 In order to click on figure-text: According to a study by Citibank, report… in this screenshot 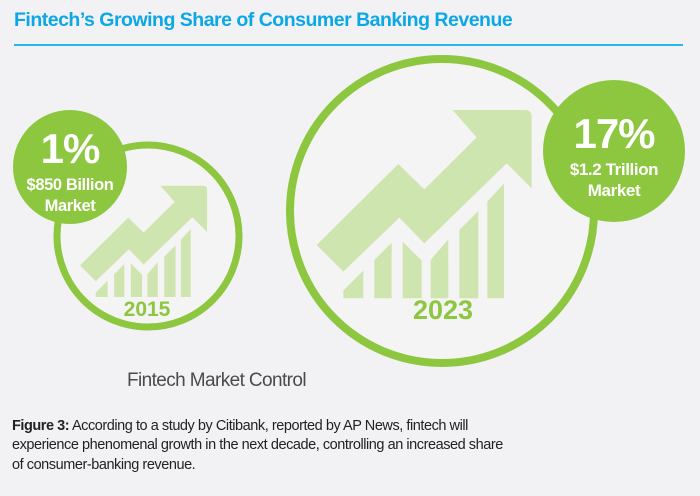, I will do `click(268, 426)`.